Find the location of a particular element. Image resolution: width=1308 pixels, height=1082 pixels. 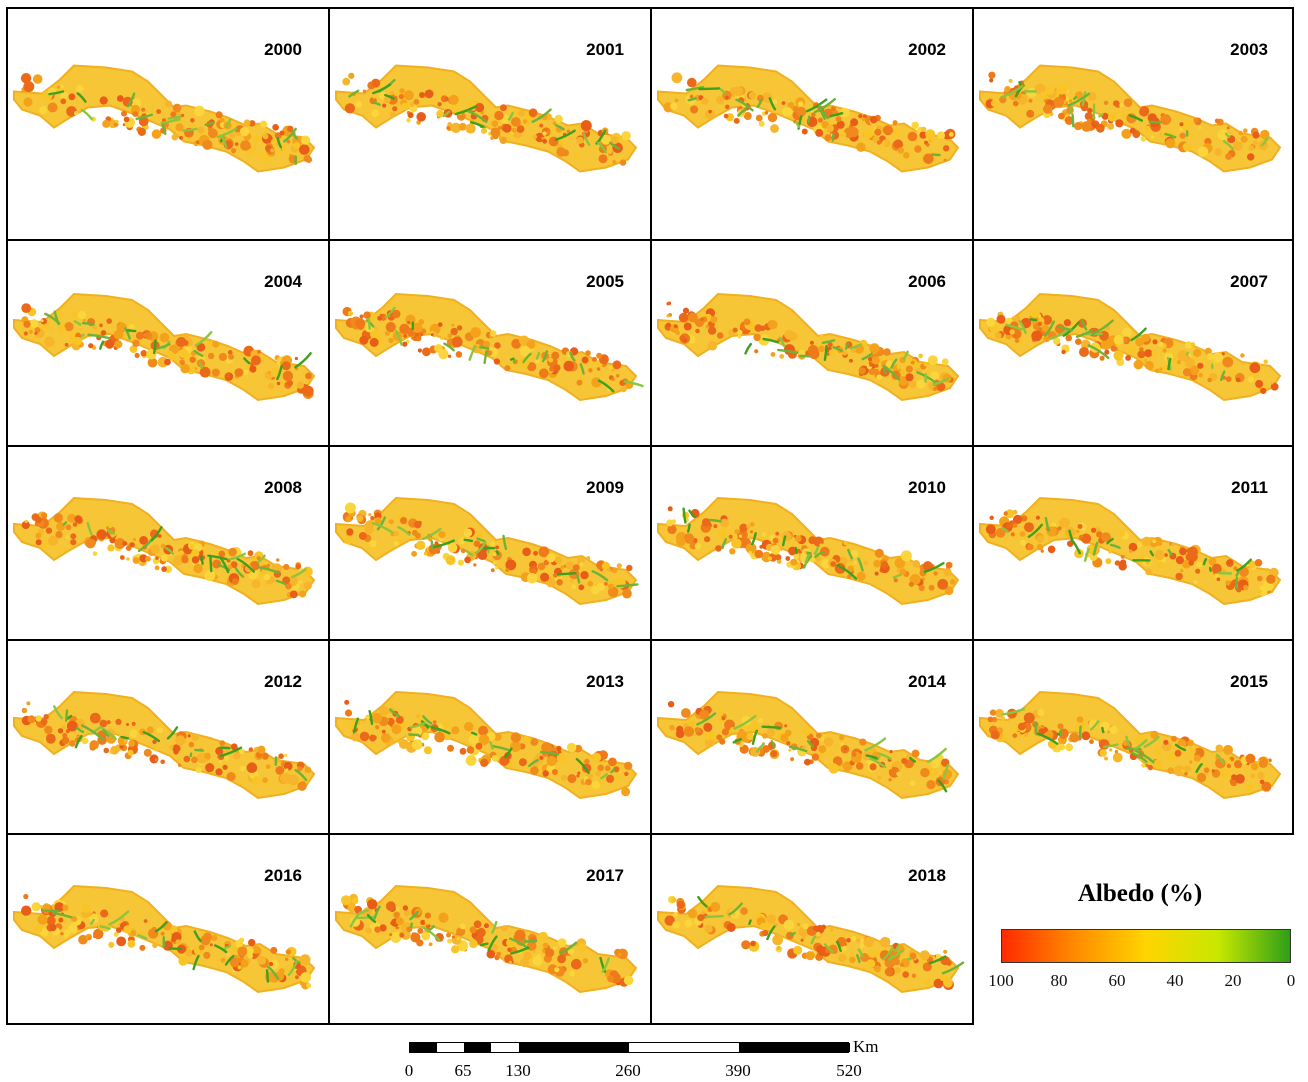

albedo-legend: Albedo (%) 100 80 60 40 20 0 is located at coordinates (1140, 935).